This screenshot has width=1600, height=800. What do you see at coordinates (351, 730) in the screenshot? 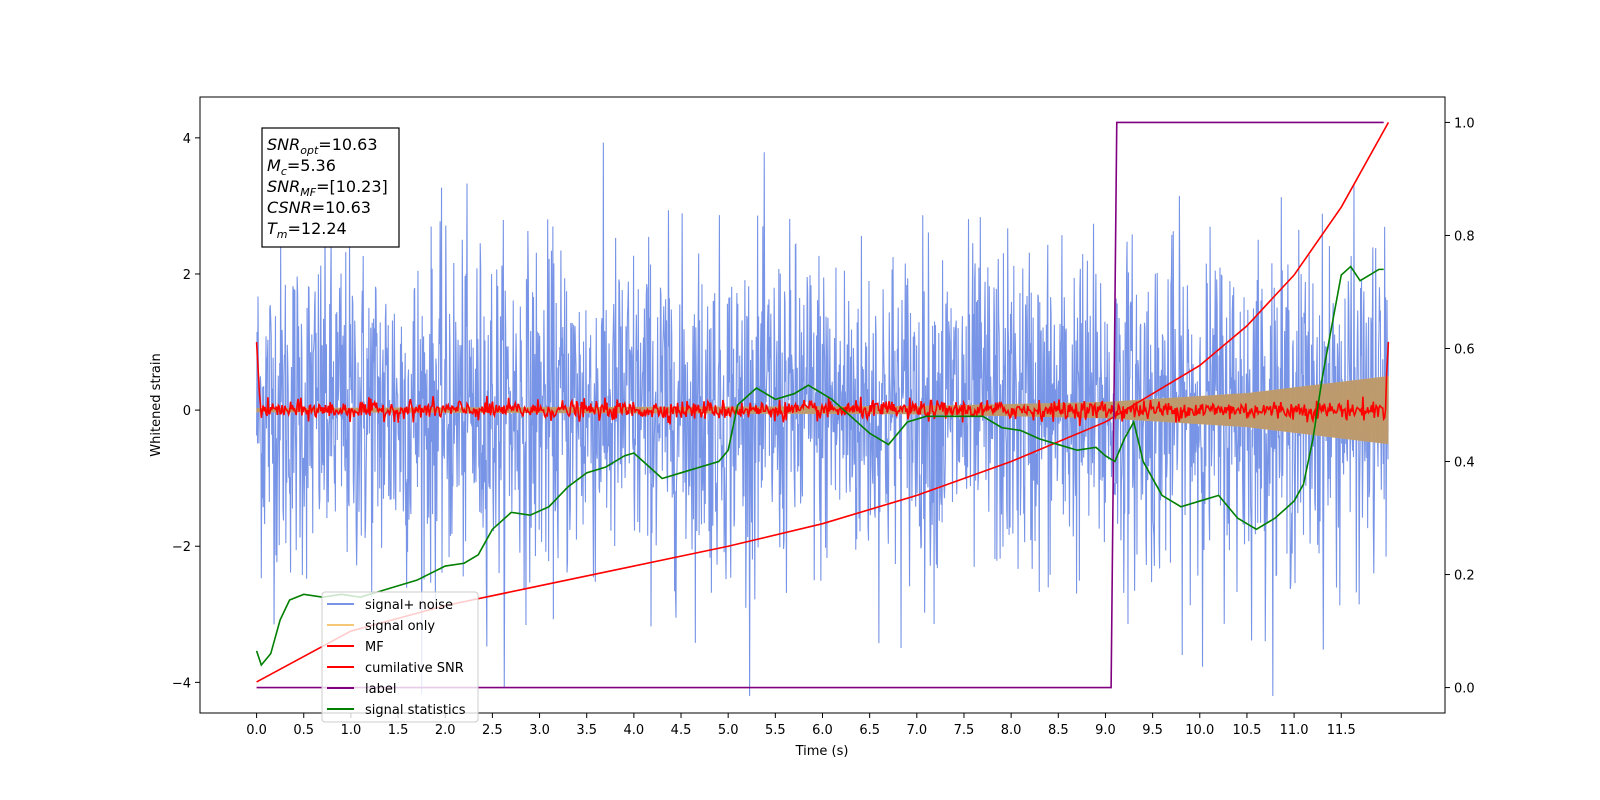
I see `x-tick-label: 1.0` at bounding box center [351, 730].